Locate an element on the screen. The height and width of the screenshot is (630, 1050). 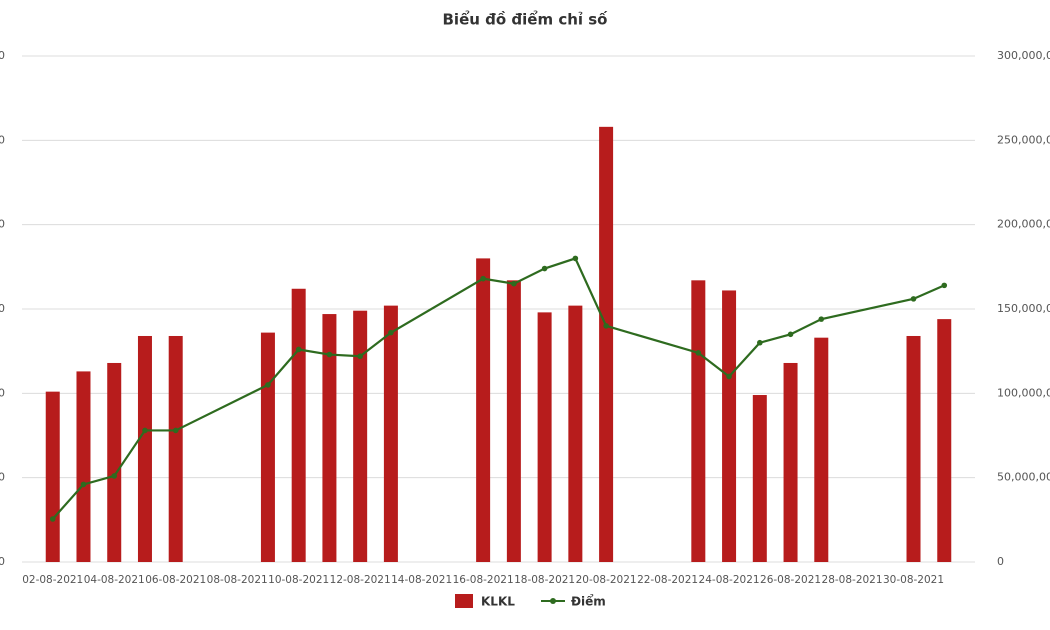
y2-tick-label: 100,000,000 is located at coordinates (1023, 392).